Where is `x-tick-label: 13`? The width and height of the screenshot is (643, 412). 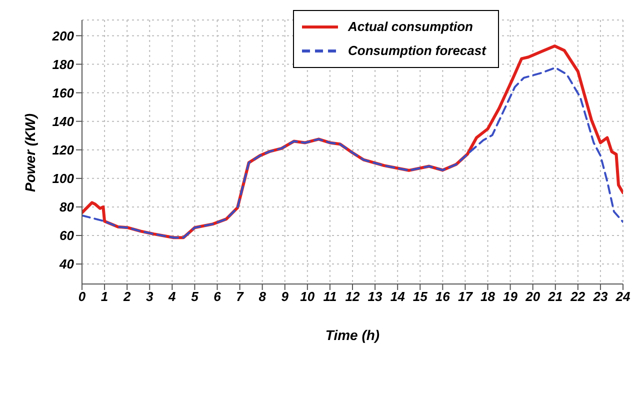
x-tick-label: 13 is located at coordinates (376, 296).